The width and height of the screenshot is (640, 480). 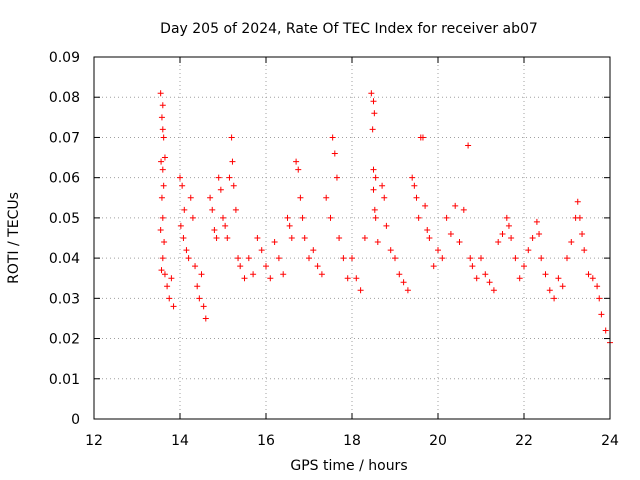 I want to click on x-tick-label: 14, so click(x=180, y=441).